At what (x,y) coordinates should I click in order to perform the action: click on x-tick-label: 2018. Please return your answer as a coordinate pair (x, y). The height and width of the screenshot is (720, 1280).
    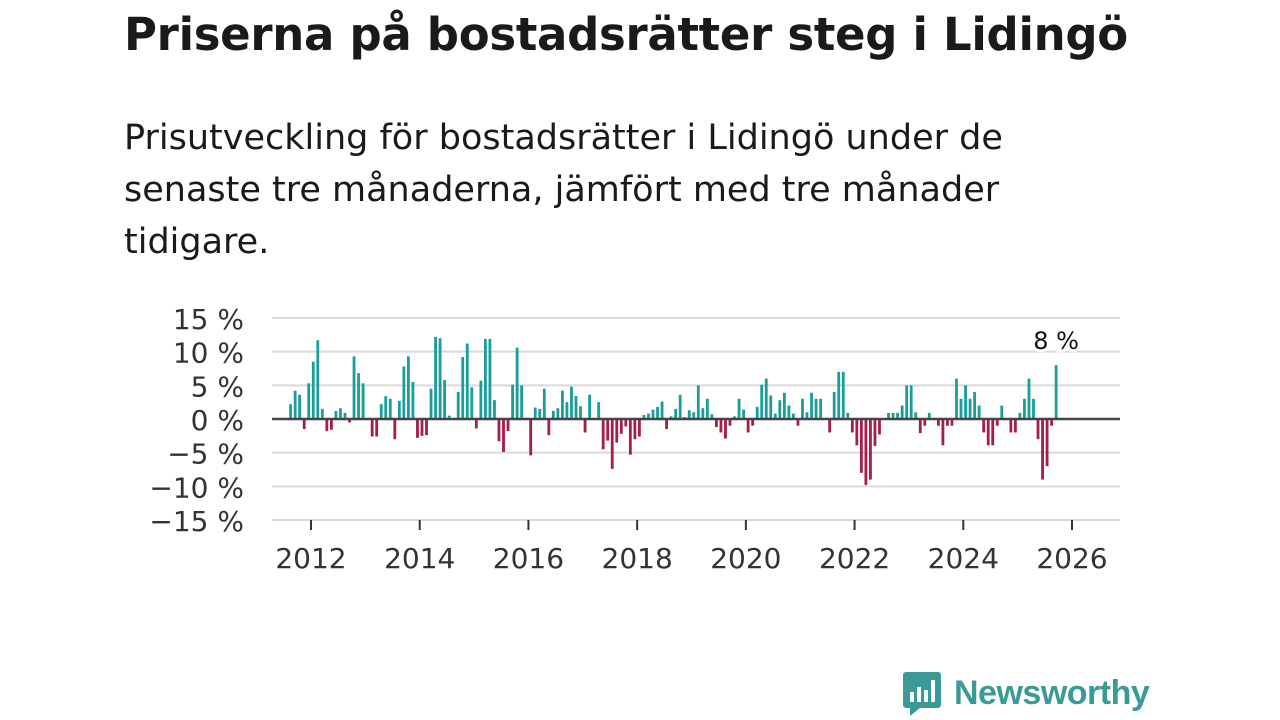
    Looking at the image, I should click on (637, 558).